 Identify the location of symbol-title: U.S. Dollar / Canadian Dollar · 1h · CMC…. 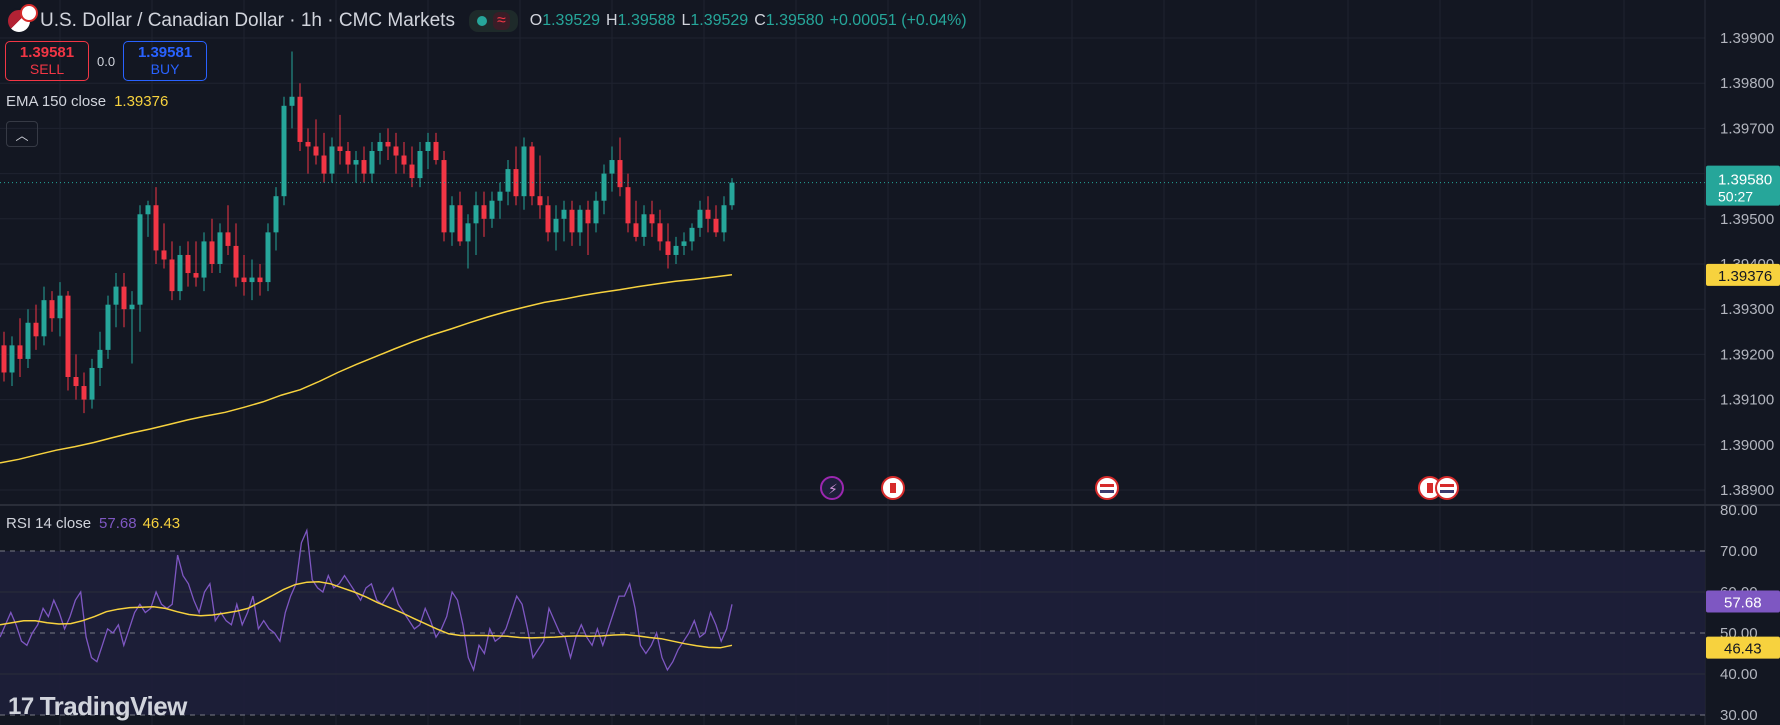
(247, 20).